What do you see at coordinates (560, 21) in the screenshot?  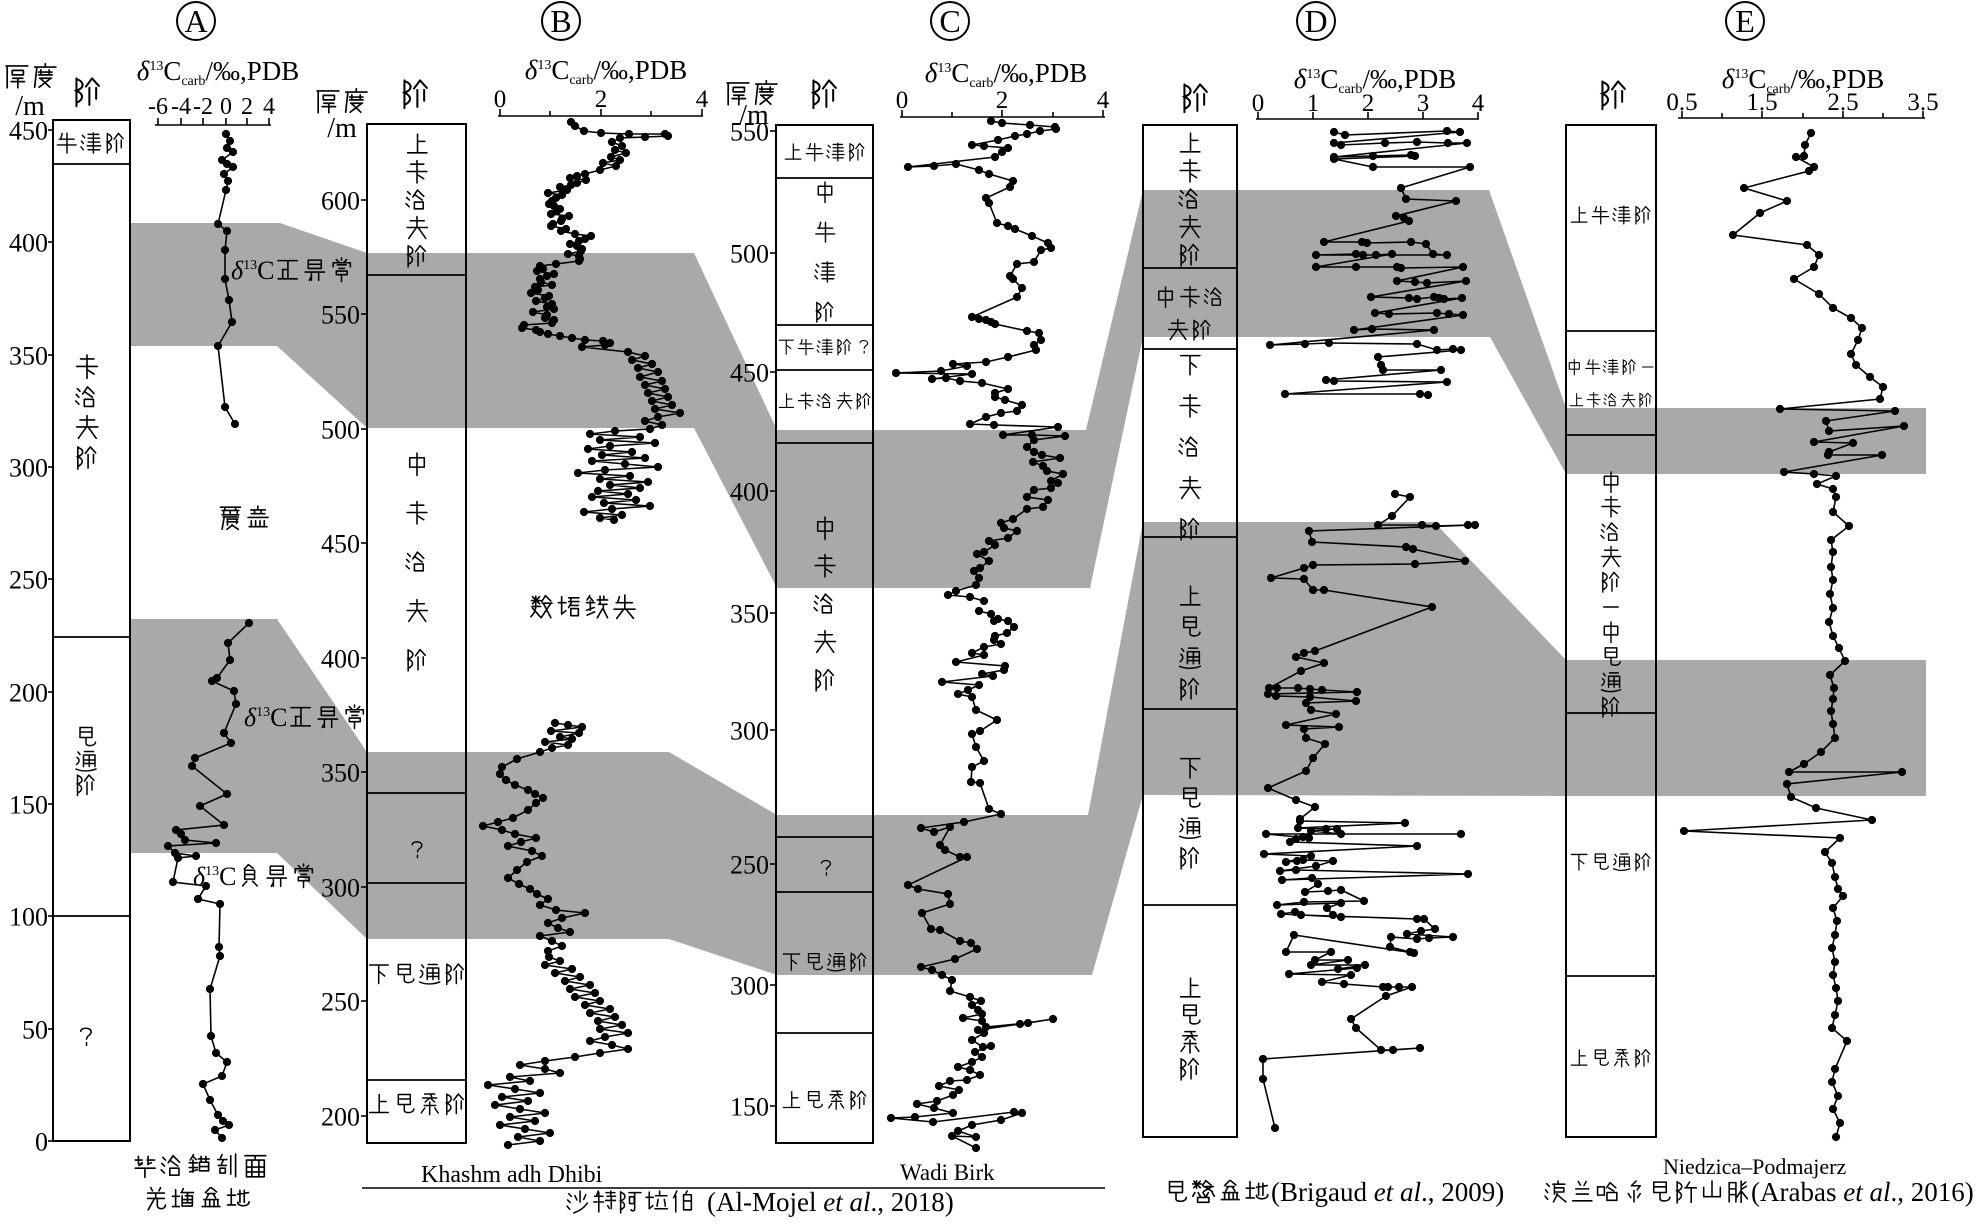 I see `svg-text: B` at bounding box center [560, 21].